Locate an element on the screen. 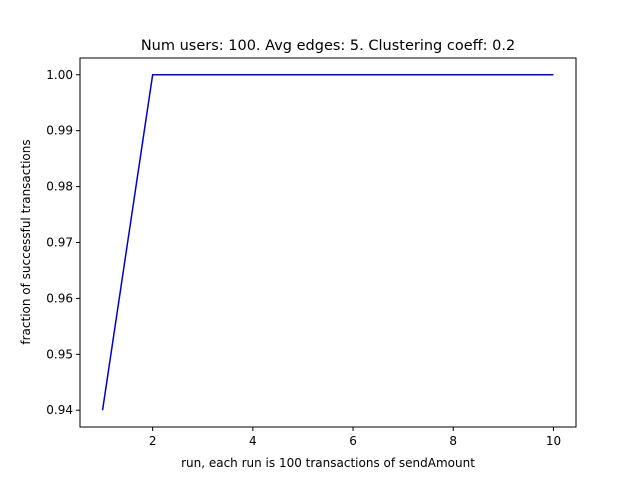 The height and width of the screenshot is (480, 640). y-axis: 0.94 0.95 0.96 0.97 0.98 0.99 1.00 is located at coordinates (63, 242).